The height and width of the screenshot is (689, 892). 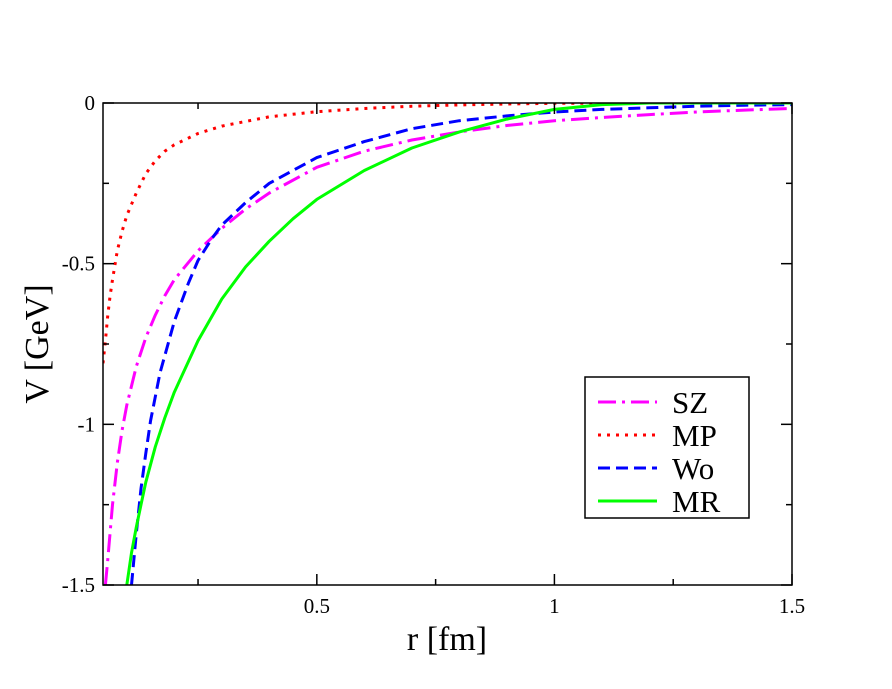 I want to click on legend-label-mr: MR, so click(x=696, y=501).